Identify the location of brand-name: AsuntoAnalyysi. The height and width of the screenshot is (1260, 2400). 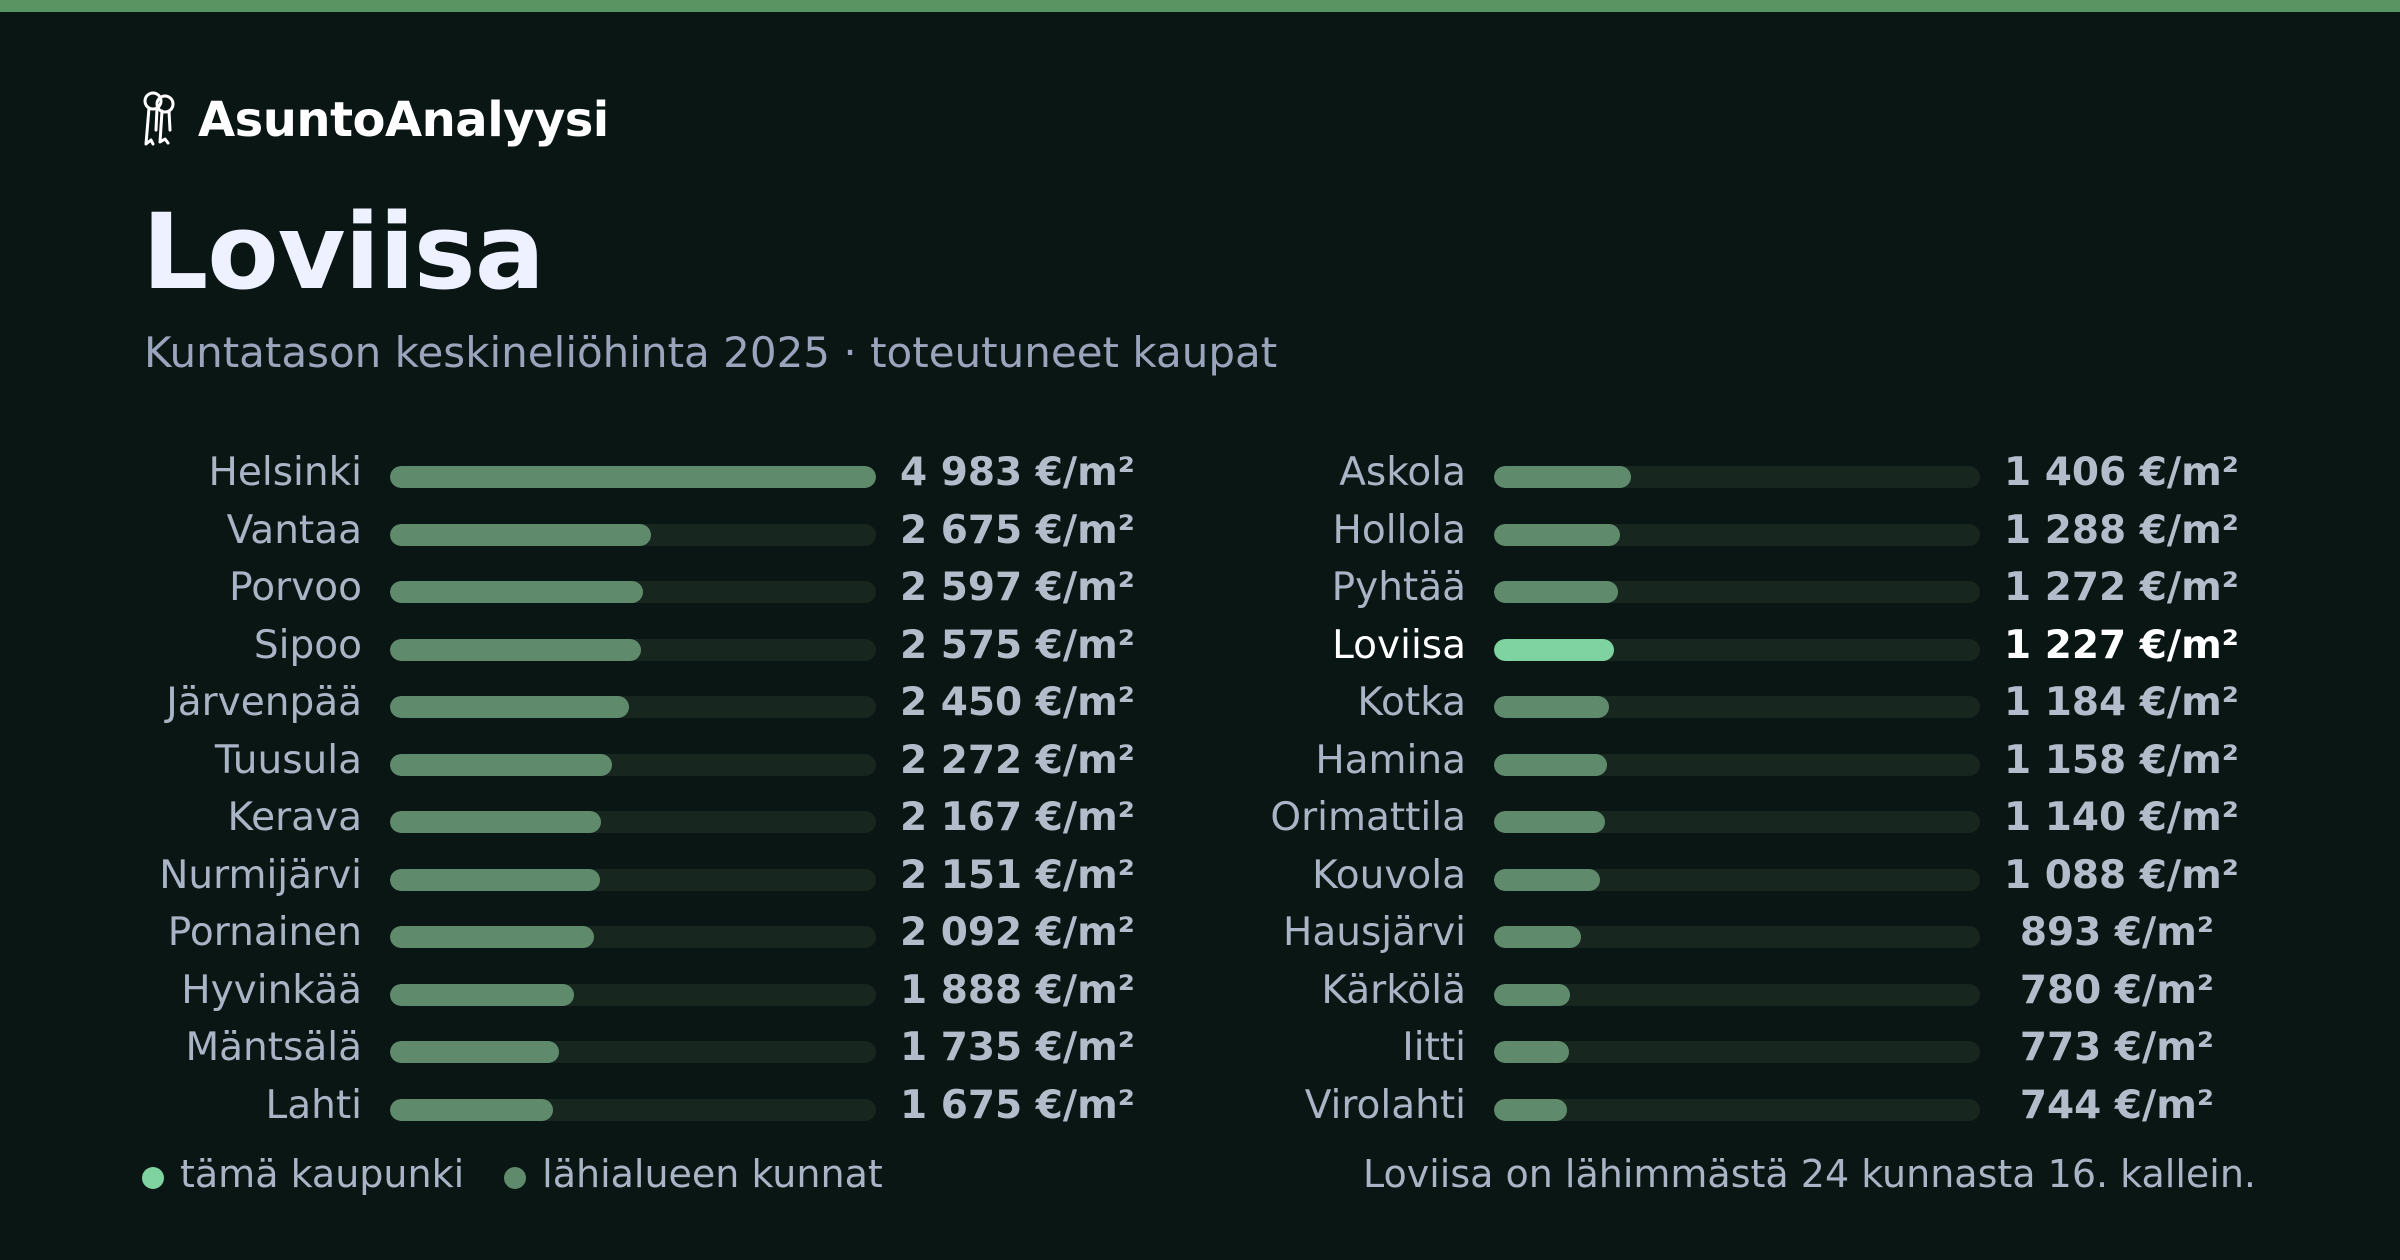
(403, 120).